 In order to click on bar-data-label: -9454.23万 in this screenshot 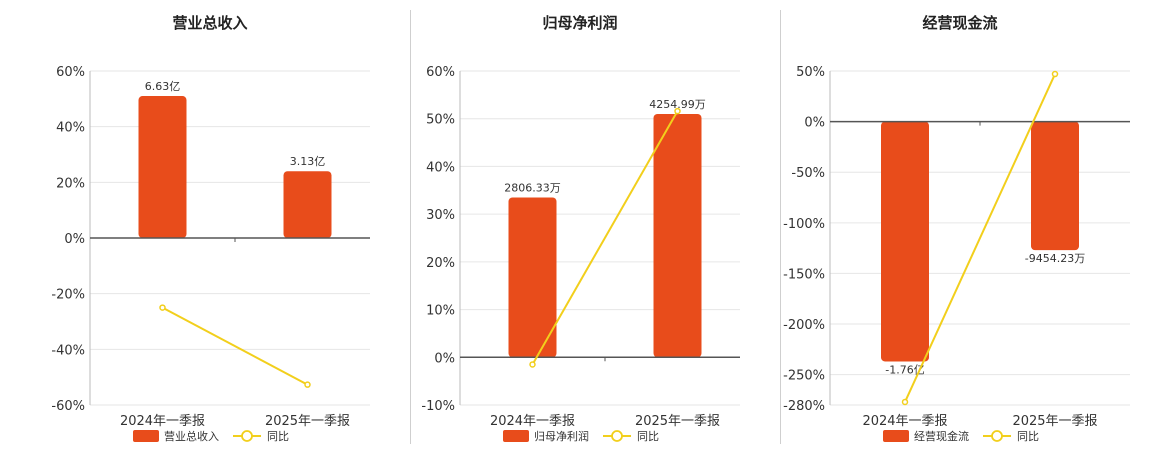, I will do `click(1055, 258)`.